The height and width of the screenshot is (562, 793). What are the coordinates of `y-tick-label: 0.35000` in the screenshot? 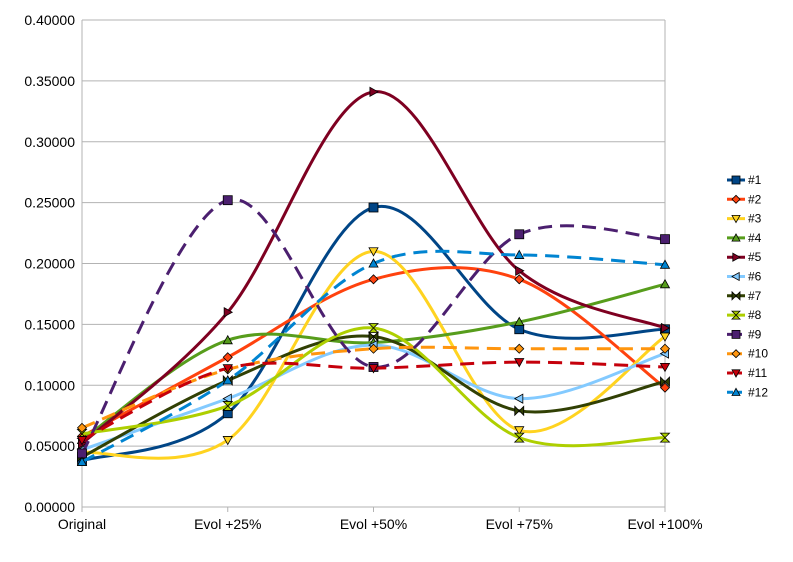 It's located at (49, 81).